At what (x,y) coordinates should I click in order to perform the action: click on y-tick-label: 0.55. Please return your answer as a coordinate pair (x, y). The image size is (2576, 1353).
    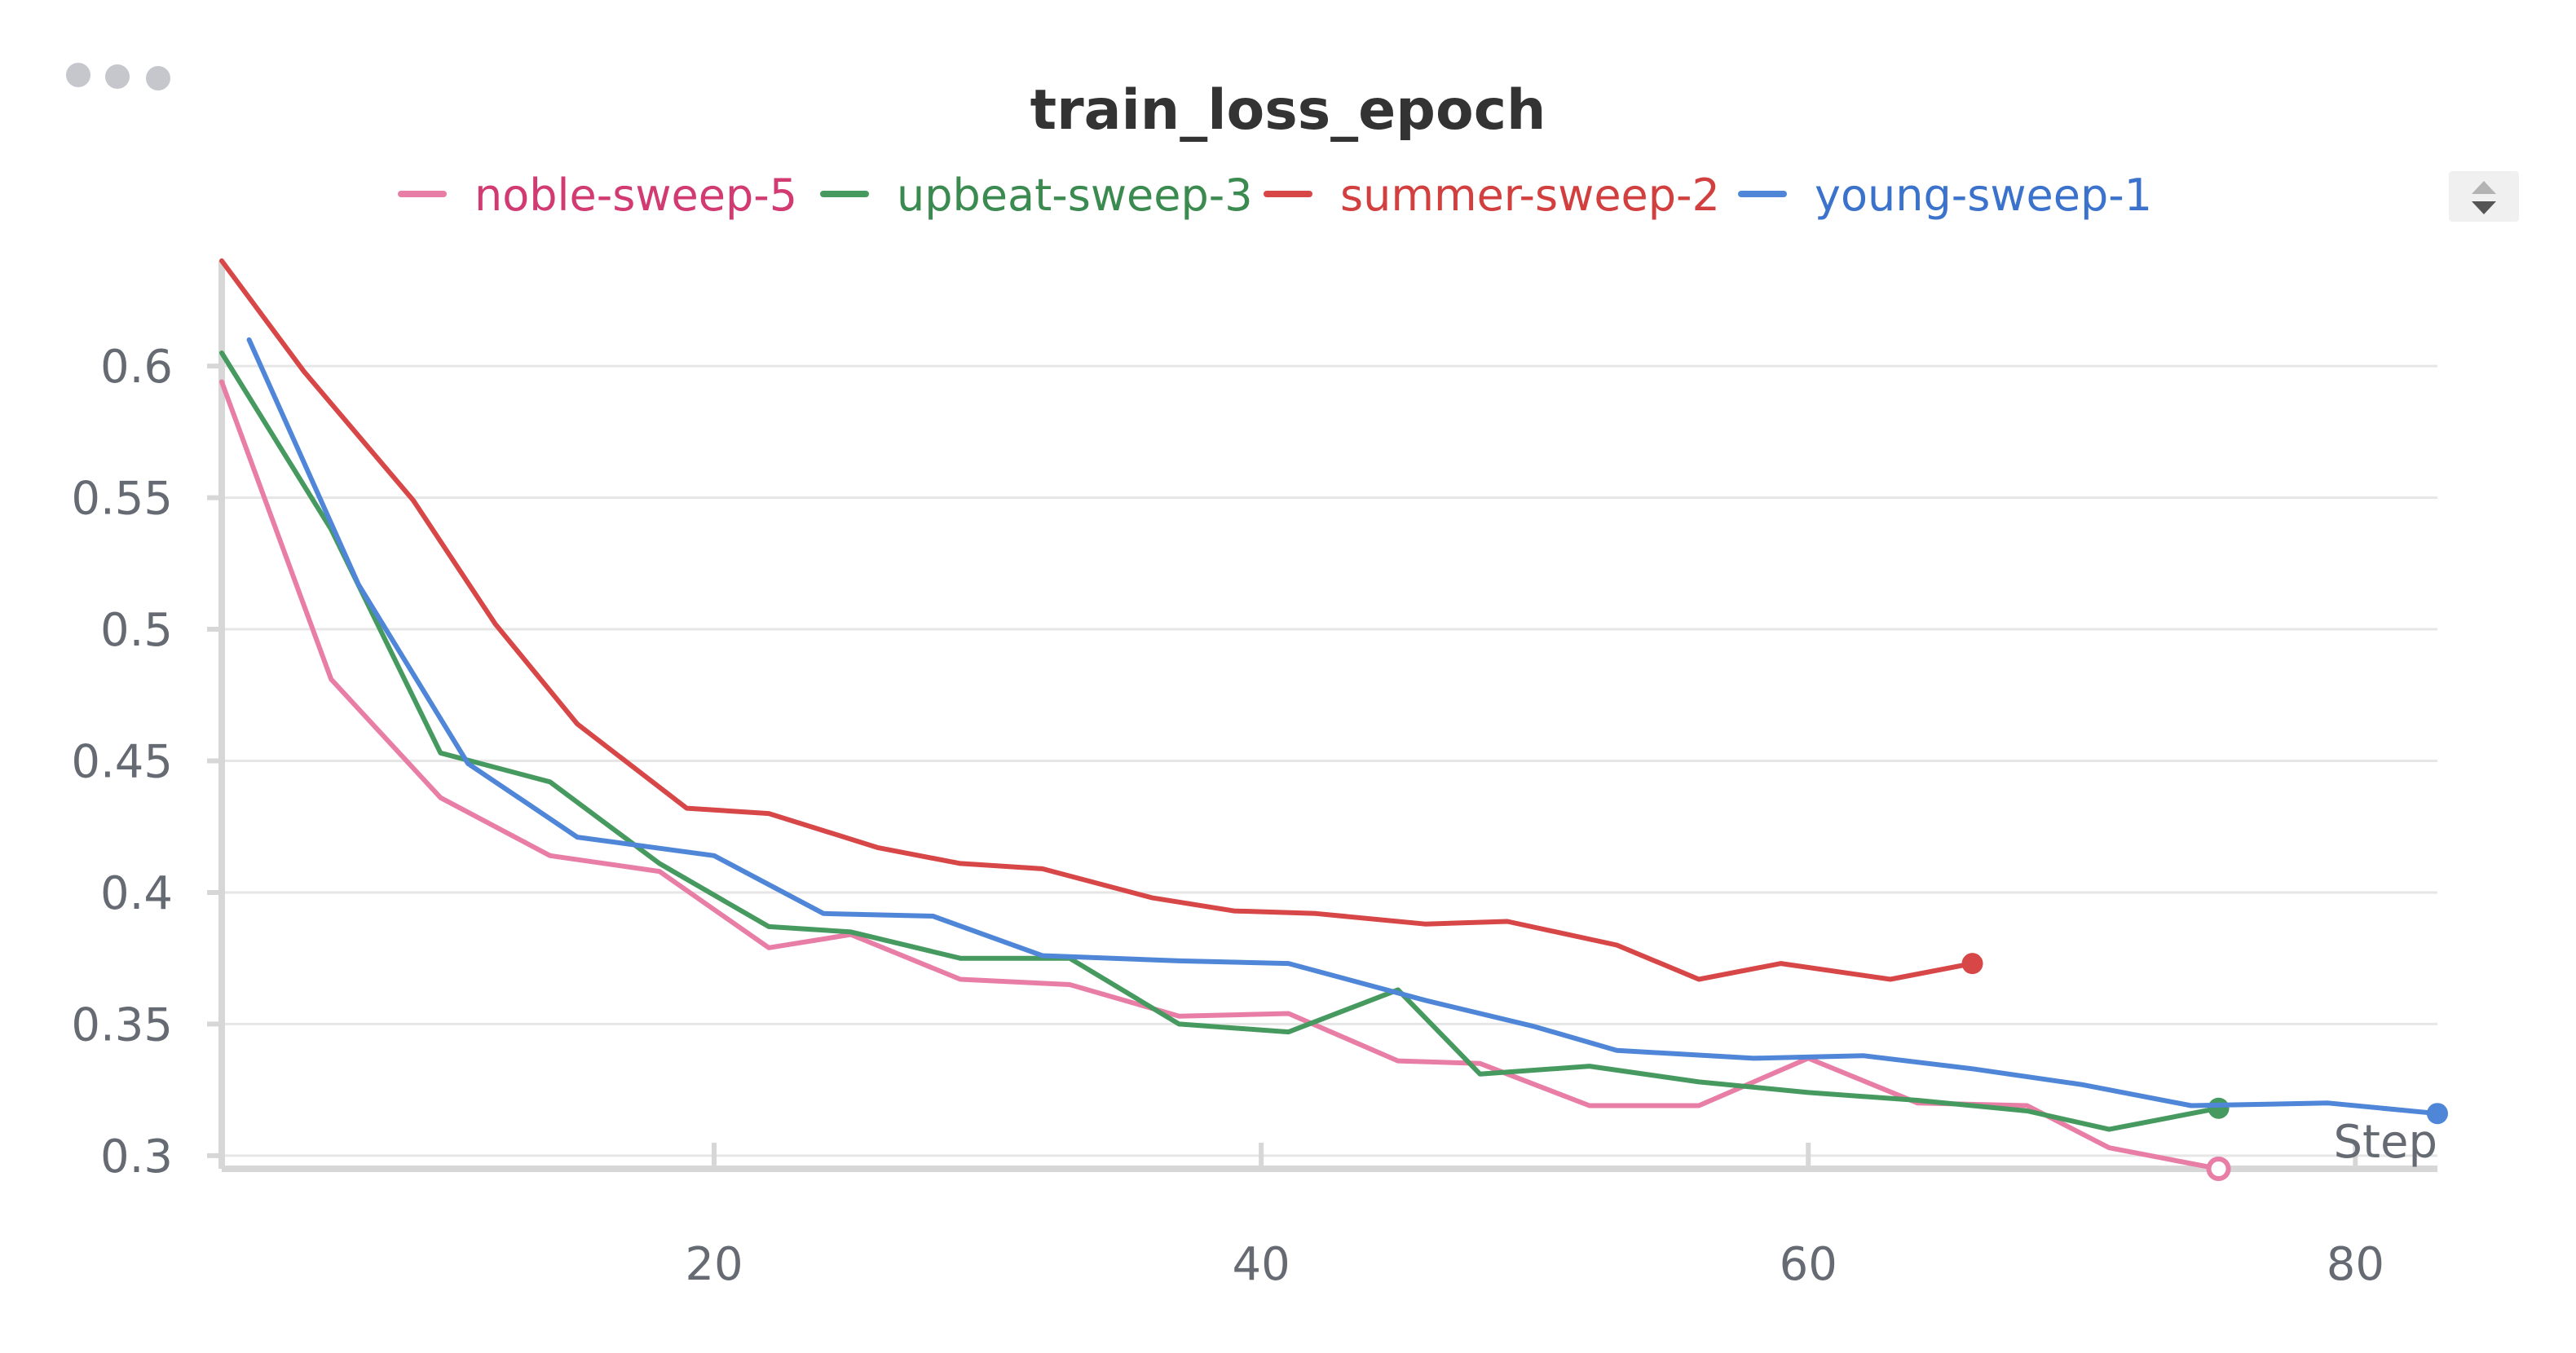
    Looking at the image, I should click on (122, 499).